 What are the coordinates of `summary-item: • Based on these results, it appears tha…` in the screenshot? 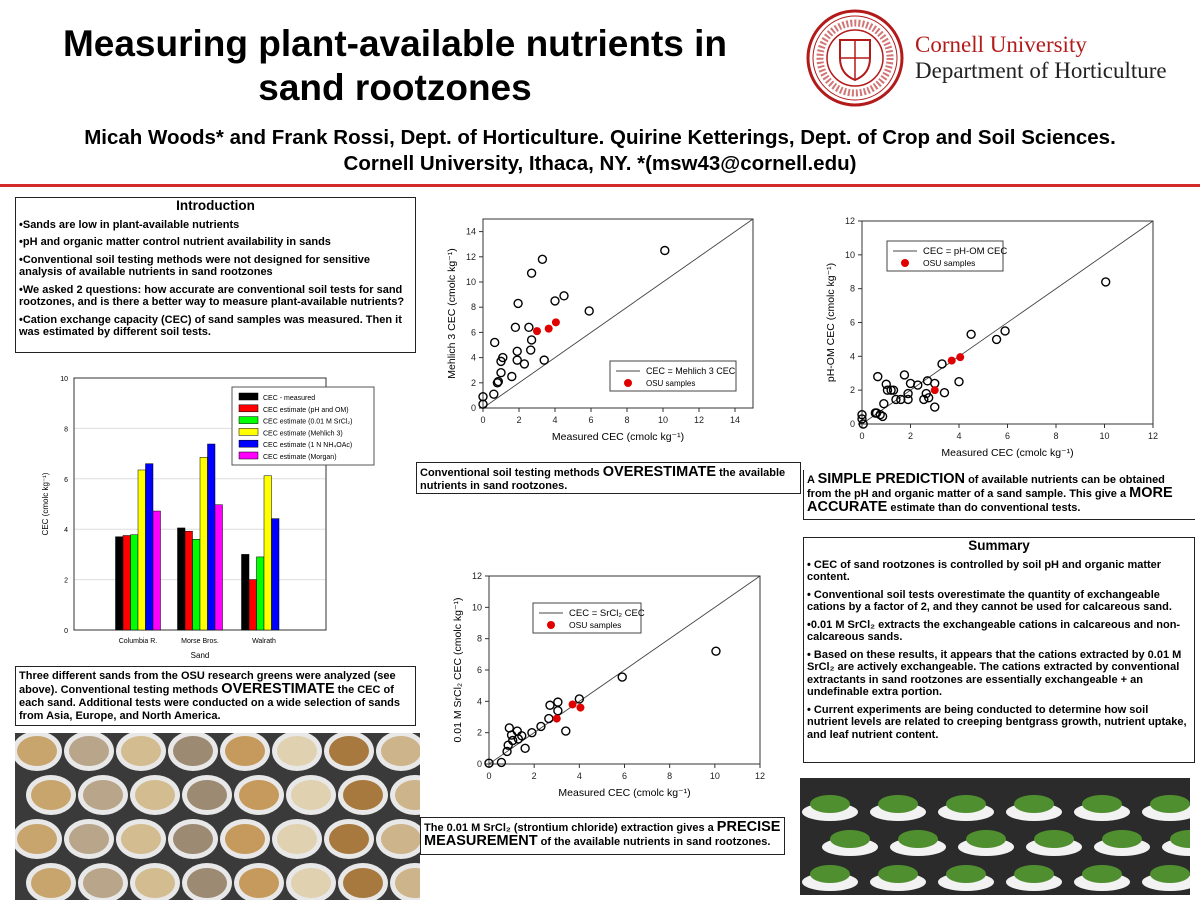 It's located at (994, 673).